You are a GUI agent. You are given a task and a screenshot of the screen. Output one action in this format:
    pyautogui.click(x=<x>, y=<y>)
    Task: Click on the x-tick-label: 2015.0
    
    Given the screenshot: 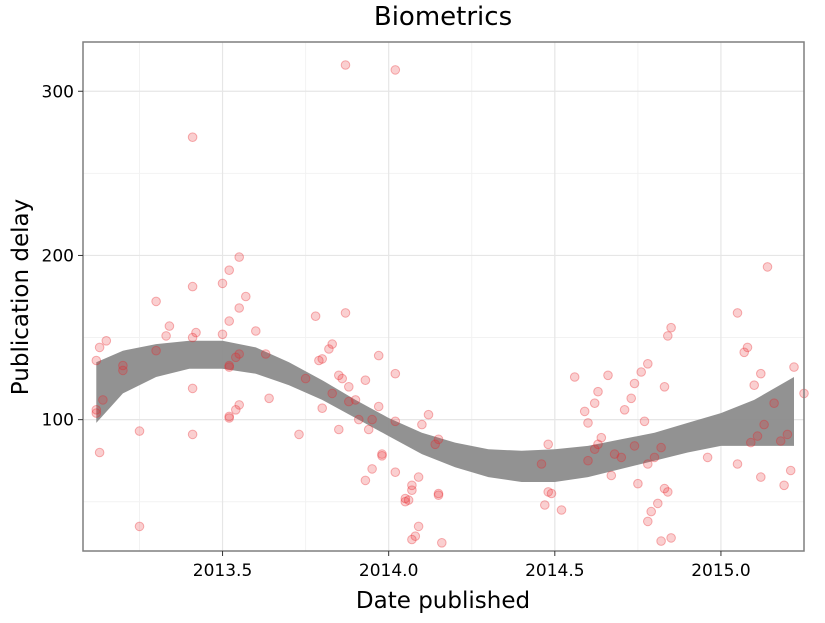 What is the action you would take?
    pyautogui.click(x=720, y=571)
    